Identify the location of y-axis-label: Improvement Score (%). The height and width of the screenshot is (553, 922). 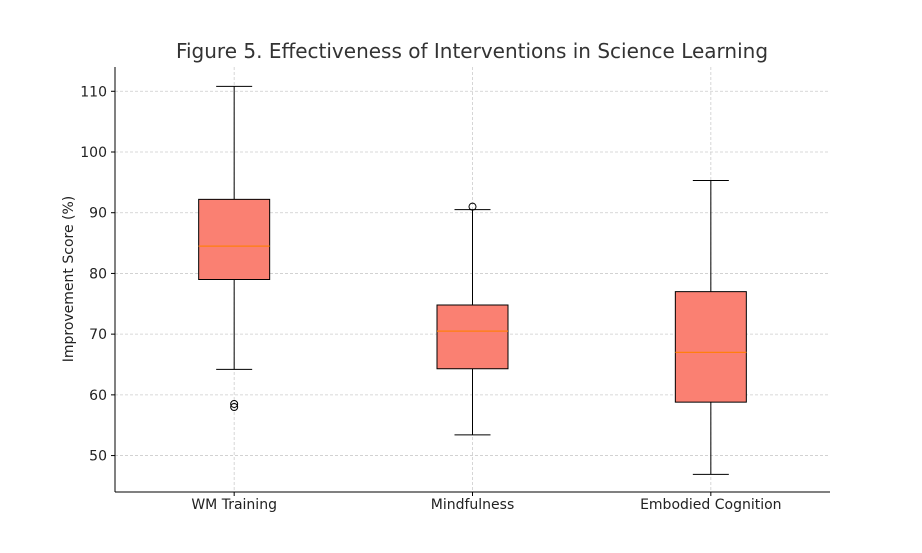
(69, 279).